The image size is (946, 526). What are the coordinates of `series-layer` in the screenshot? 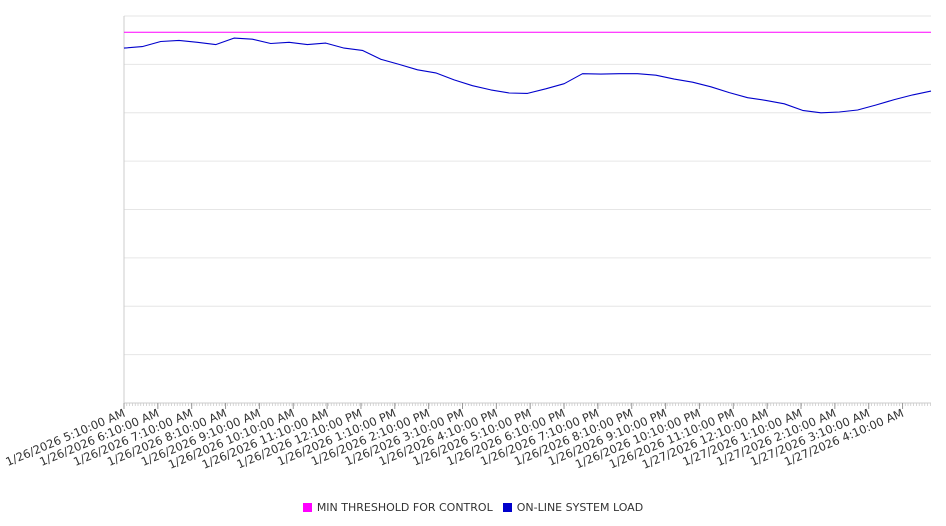 It's located at (527, 72).